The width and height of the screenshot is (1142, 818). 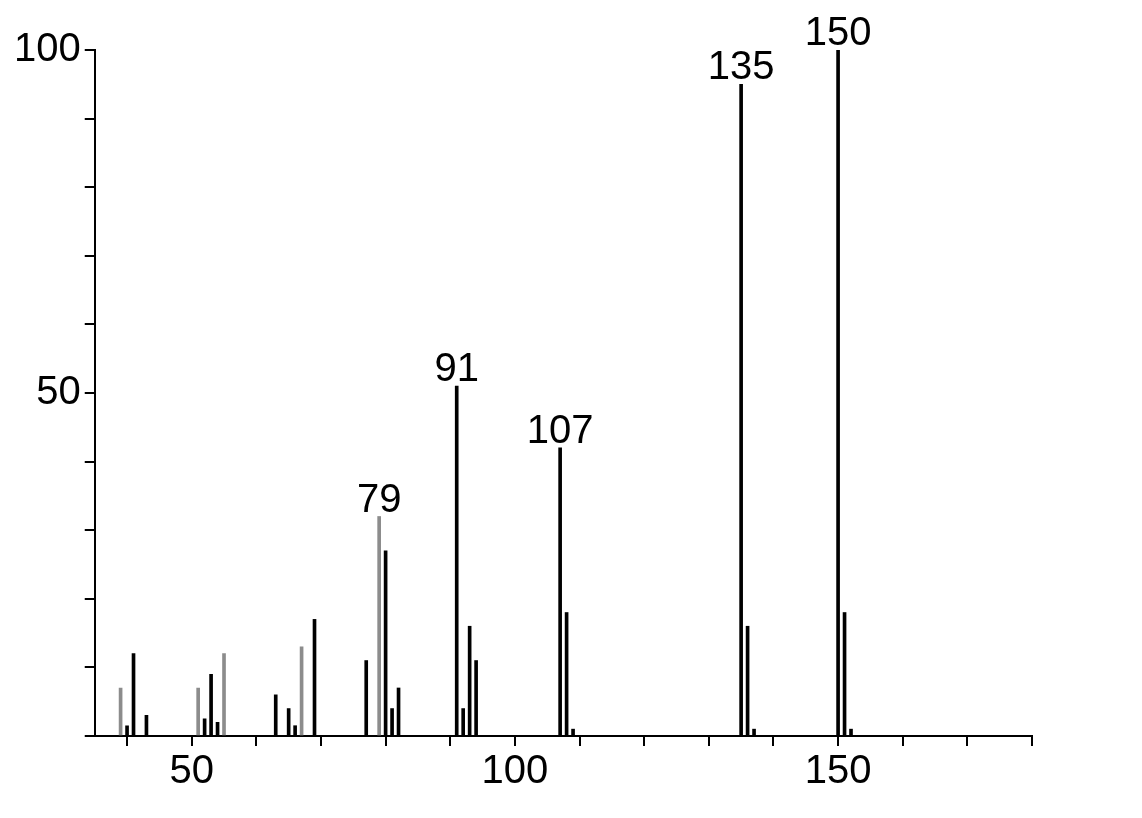 What do you see at coordinates (741, 65) in the screenshot?
I see `annotation: 135` at bounding box center [741, 65].